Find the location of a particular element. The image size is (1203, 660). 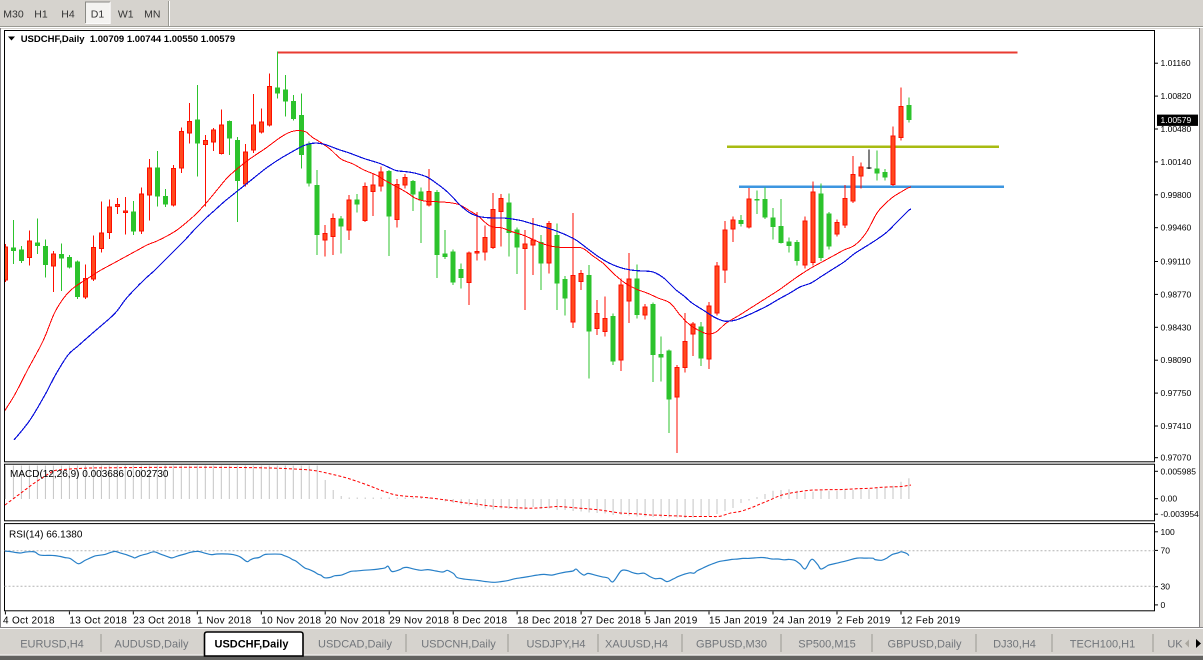

svg-text: 30 is located at coordinates (1166, 587).